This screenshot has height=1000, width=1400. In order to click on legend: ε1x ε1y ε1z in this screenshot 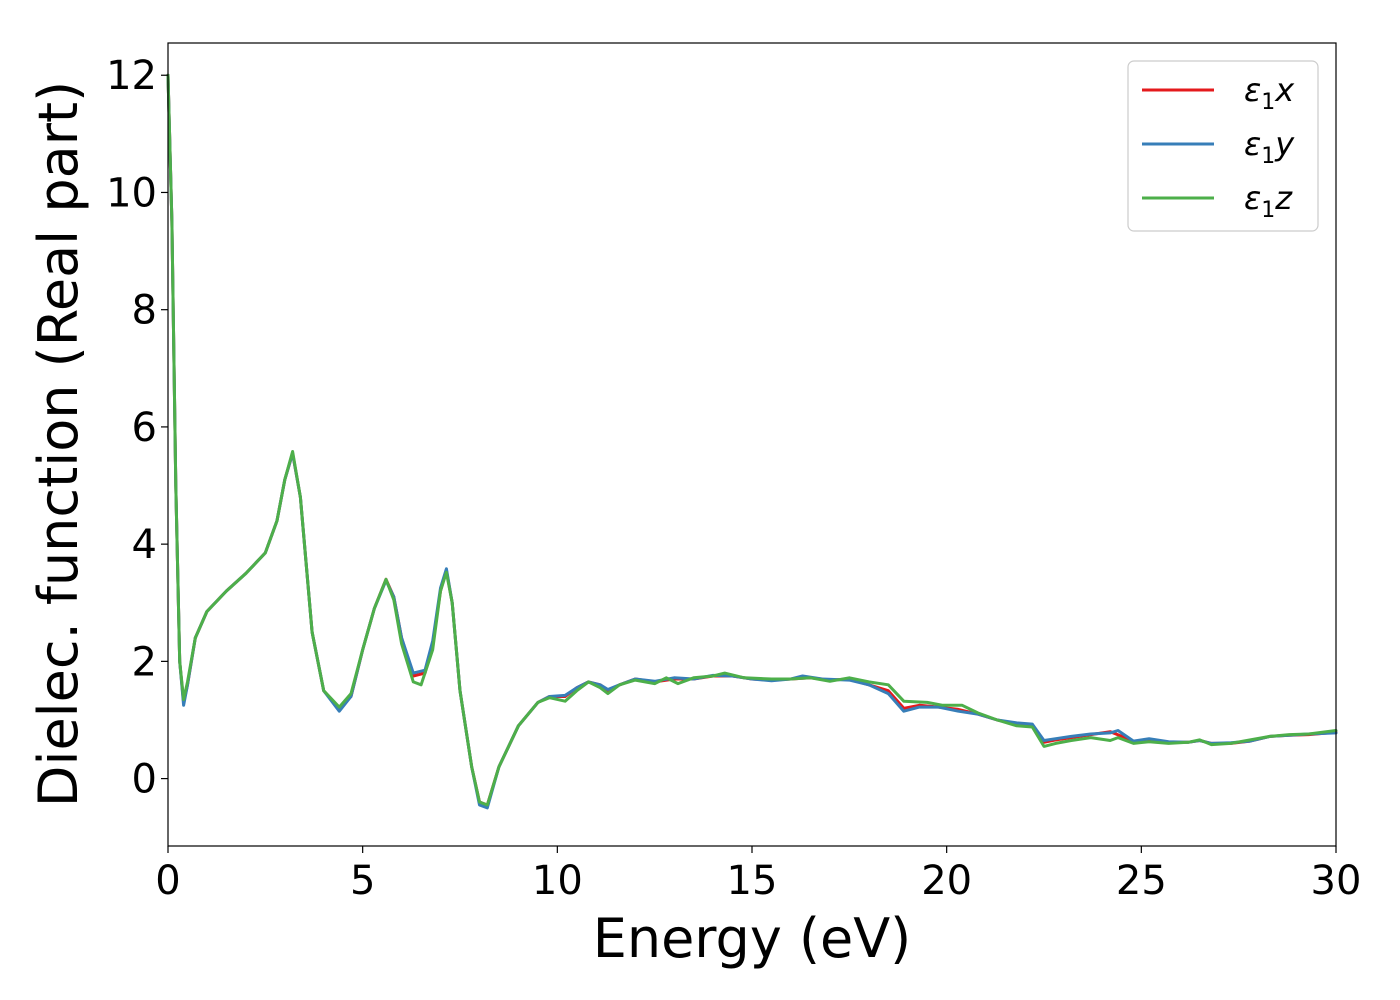, I will do `click(1223, 146)`.